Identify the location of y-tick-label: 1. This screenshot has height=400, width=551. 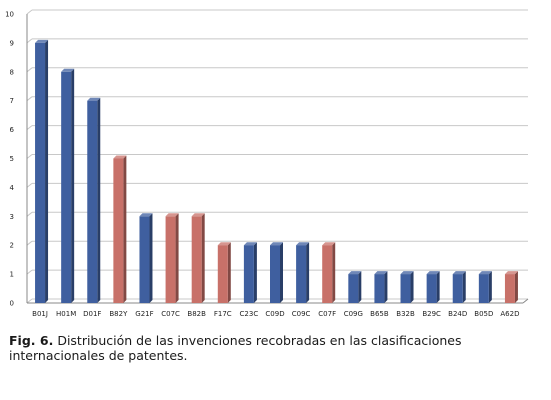
(12, 275).